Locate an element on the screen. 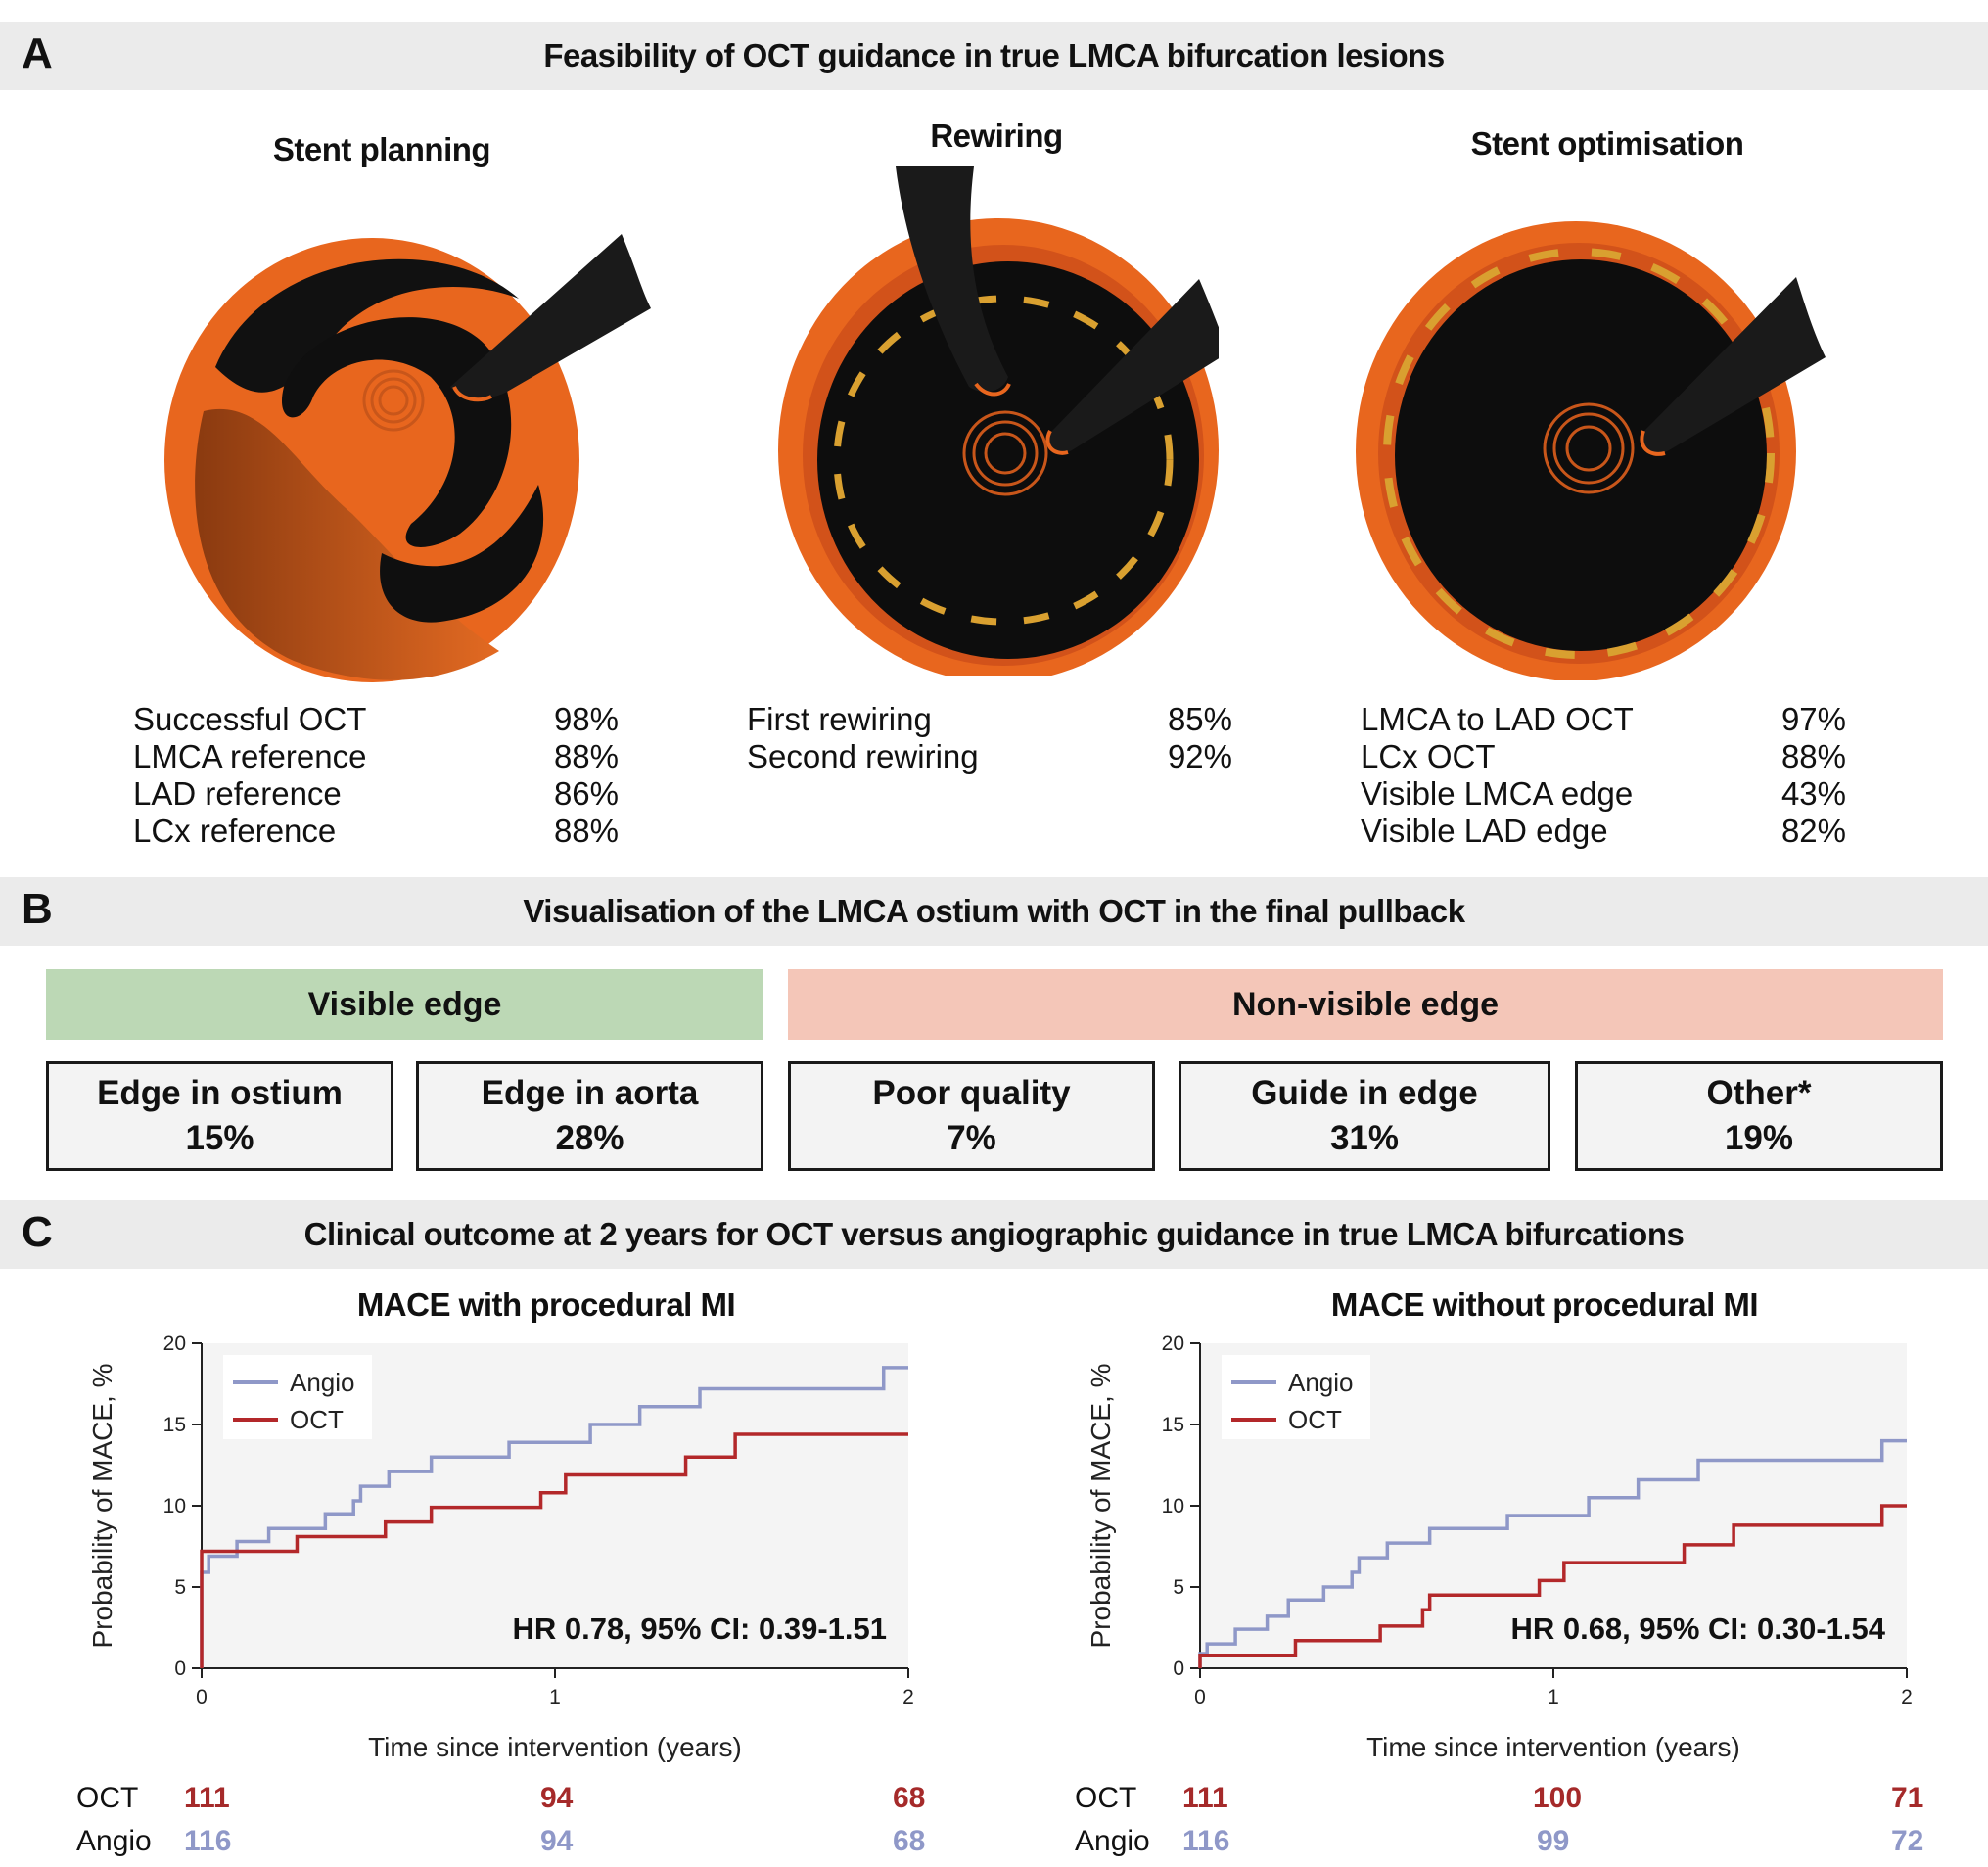 This screenshot has width=1988, height=1867. risk-angio-t0-2: 116 is located at coordinates (1206, 1841).